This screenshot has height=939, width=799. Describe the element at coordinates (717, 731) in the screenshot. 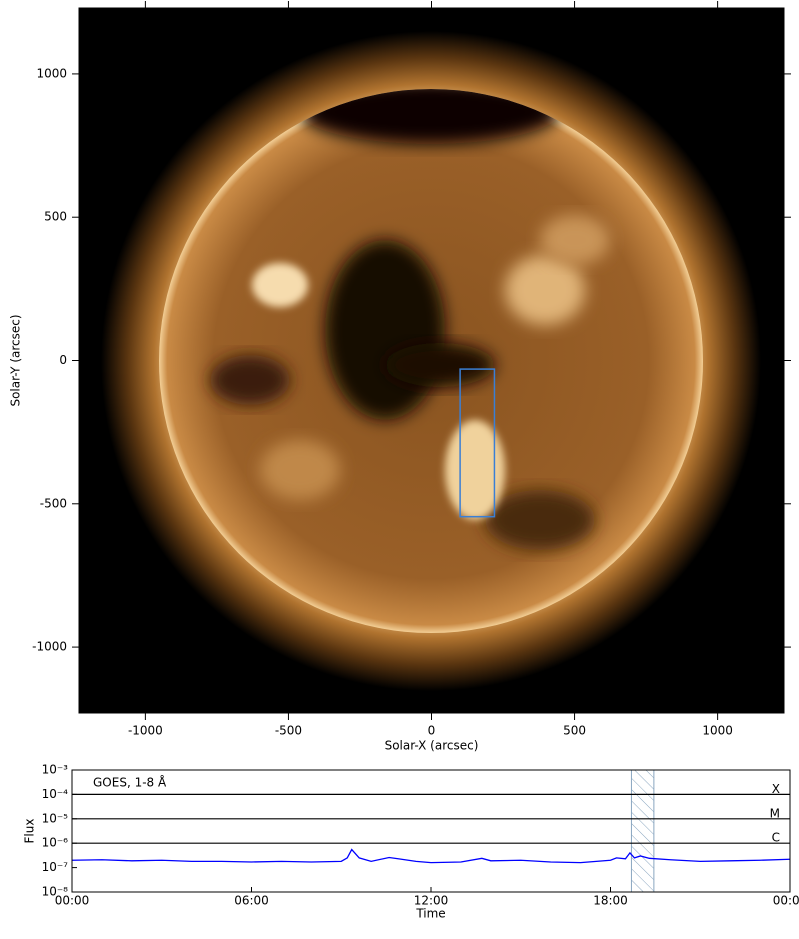

I see `x-tick-label: 1000` at that location.